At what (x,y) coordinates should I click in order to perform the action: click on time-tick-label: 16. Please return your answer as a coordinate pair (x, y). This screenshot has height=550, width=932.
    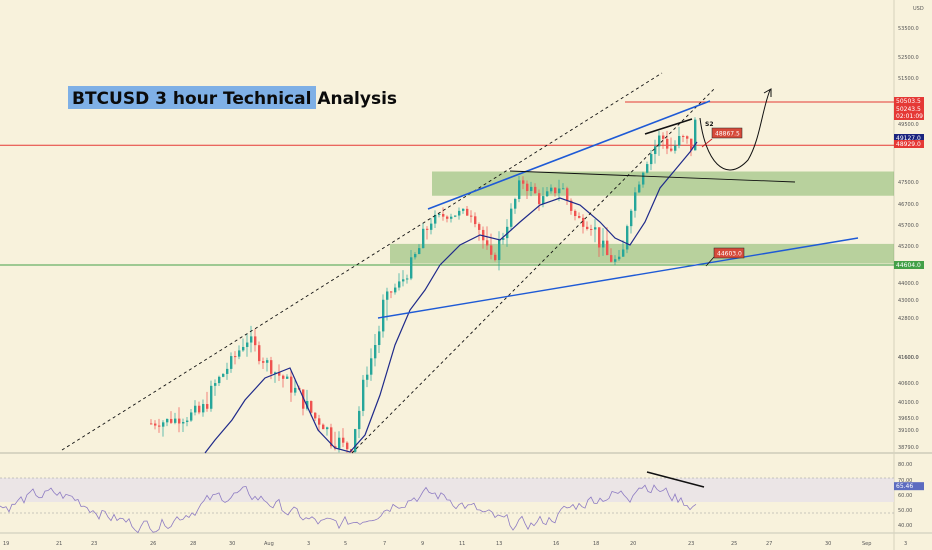
    Looking at the image, I should click on (556, 544).